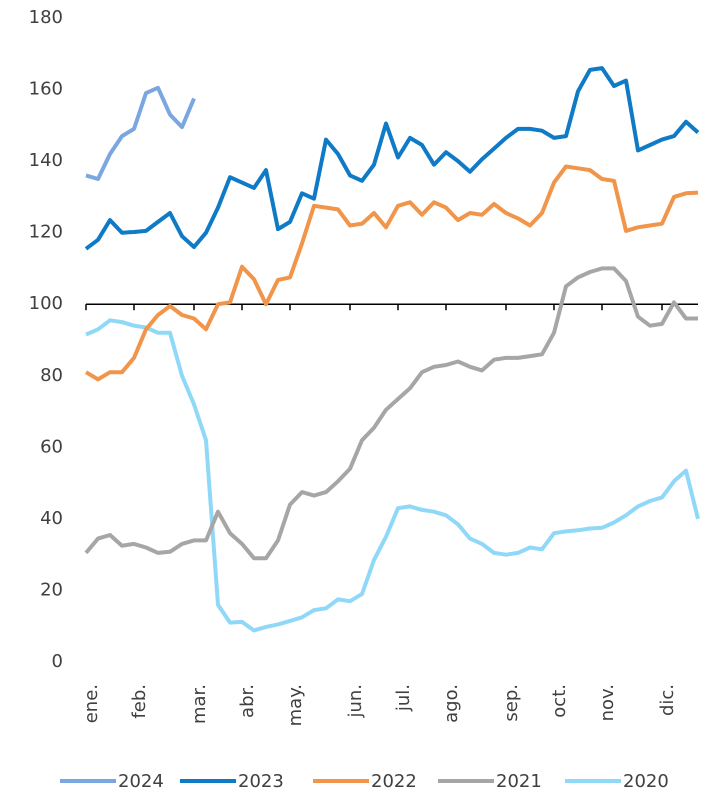 The height and width of the screenshot is (797, 718). Describe the element at coordinates (295, 705) in the screenshot. I see `x-tick-label: may.` at that location.